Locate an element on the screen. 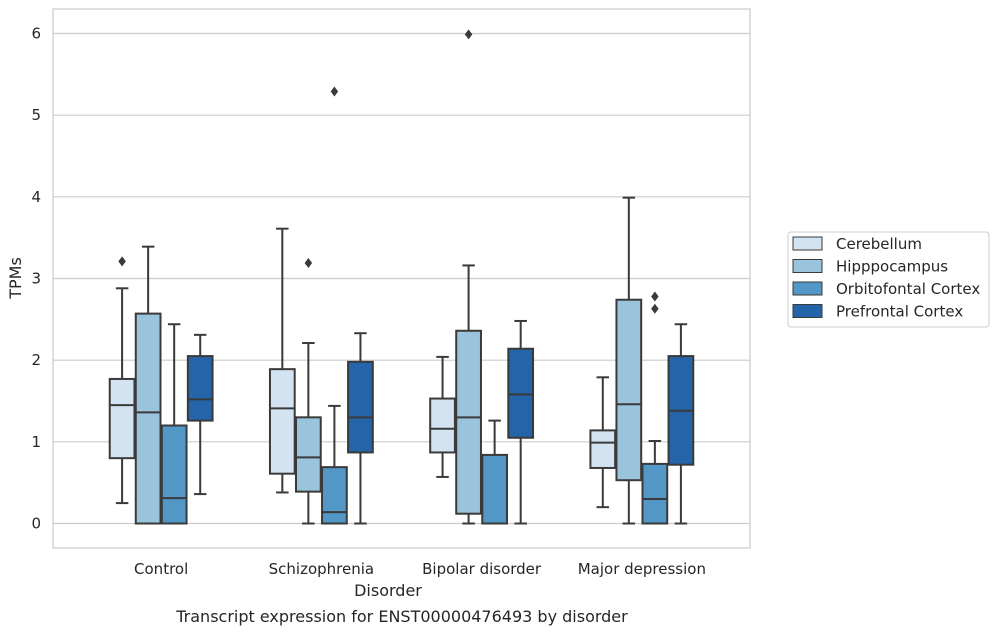 The image size is (999, 634). legend-frame is located at coordinates (888, 279).